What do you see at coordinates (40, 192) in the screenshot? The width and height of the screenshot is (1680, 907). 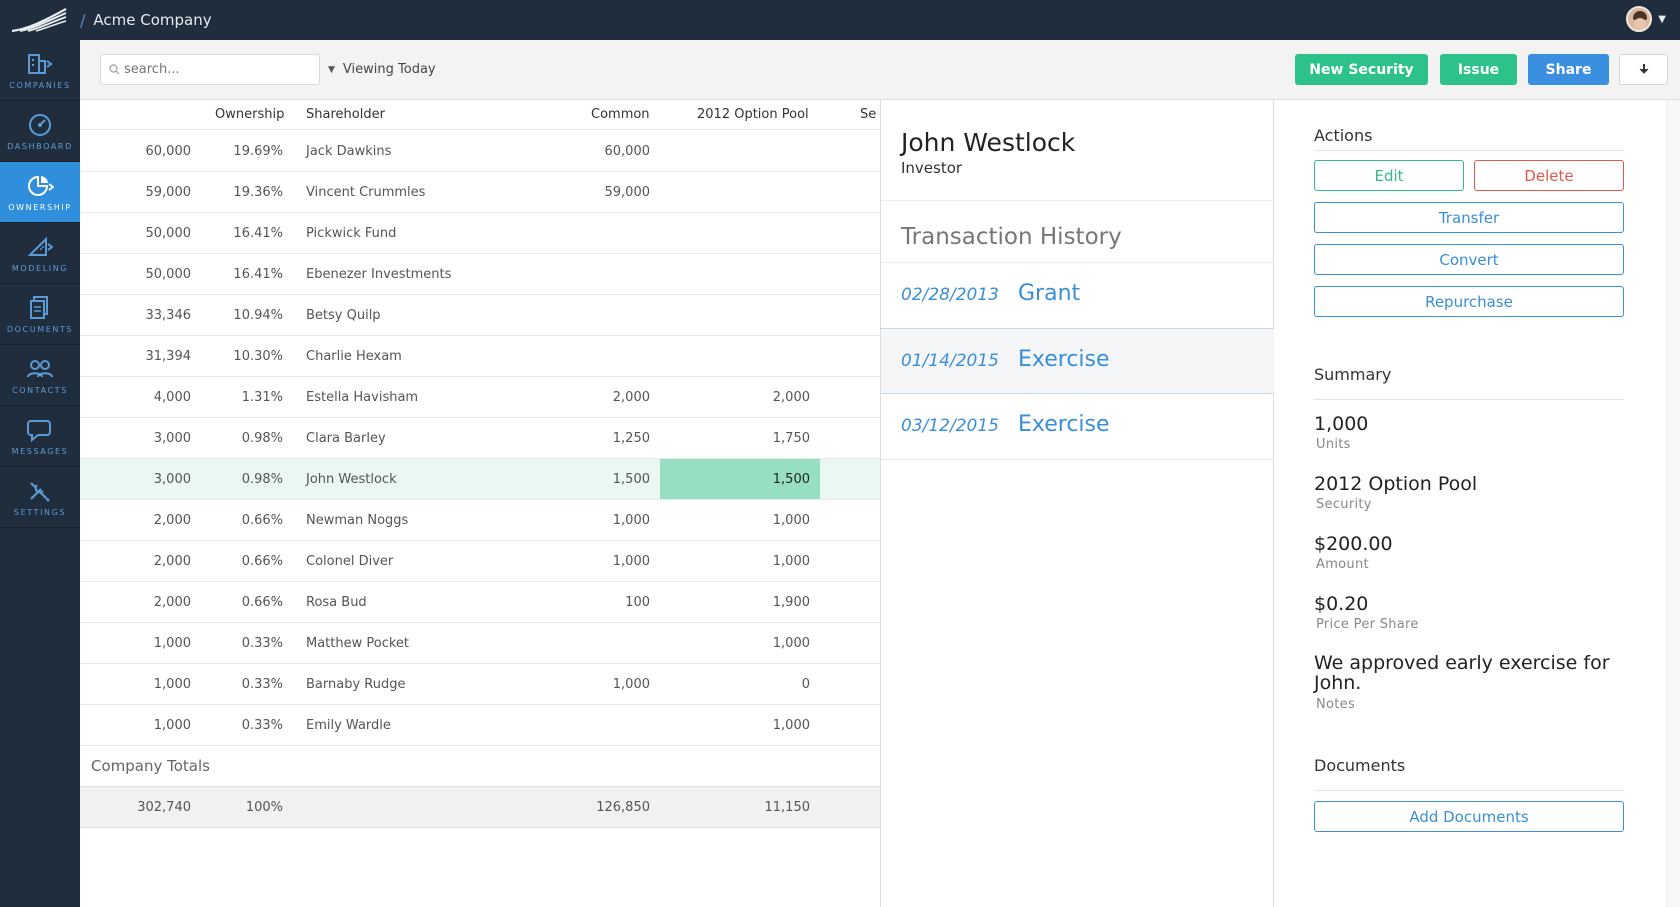 I see `sidebar-item-ownership: OWNERSHIP` at bounding box center [40, 192].